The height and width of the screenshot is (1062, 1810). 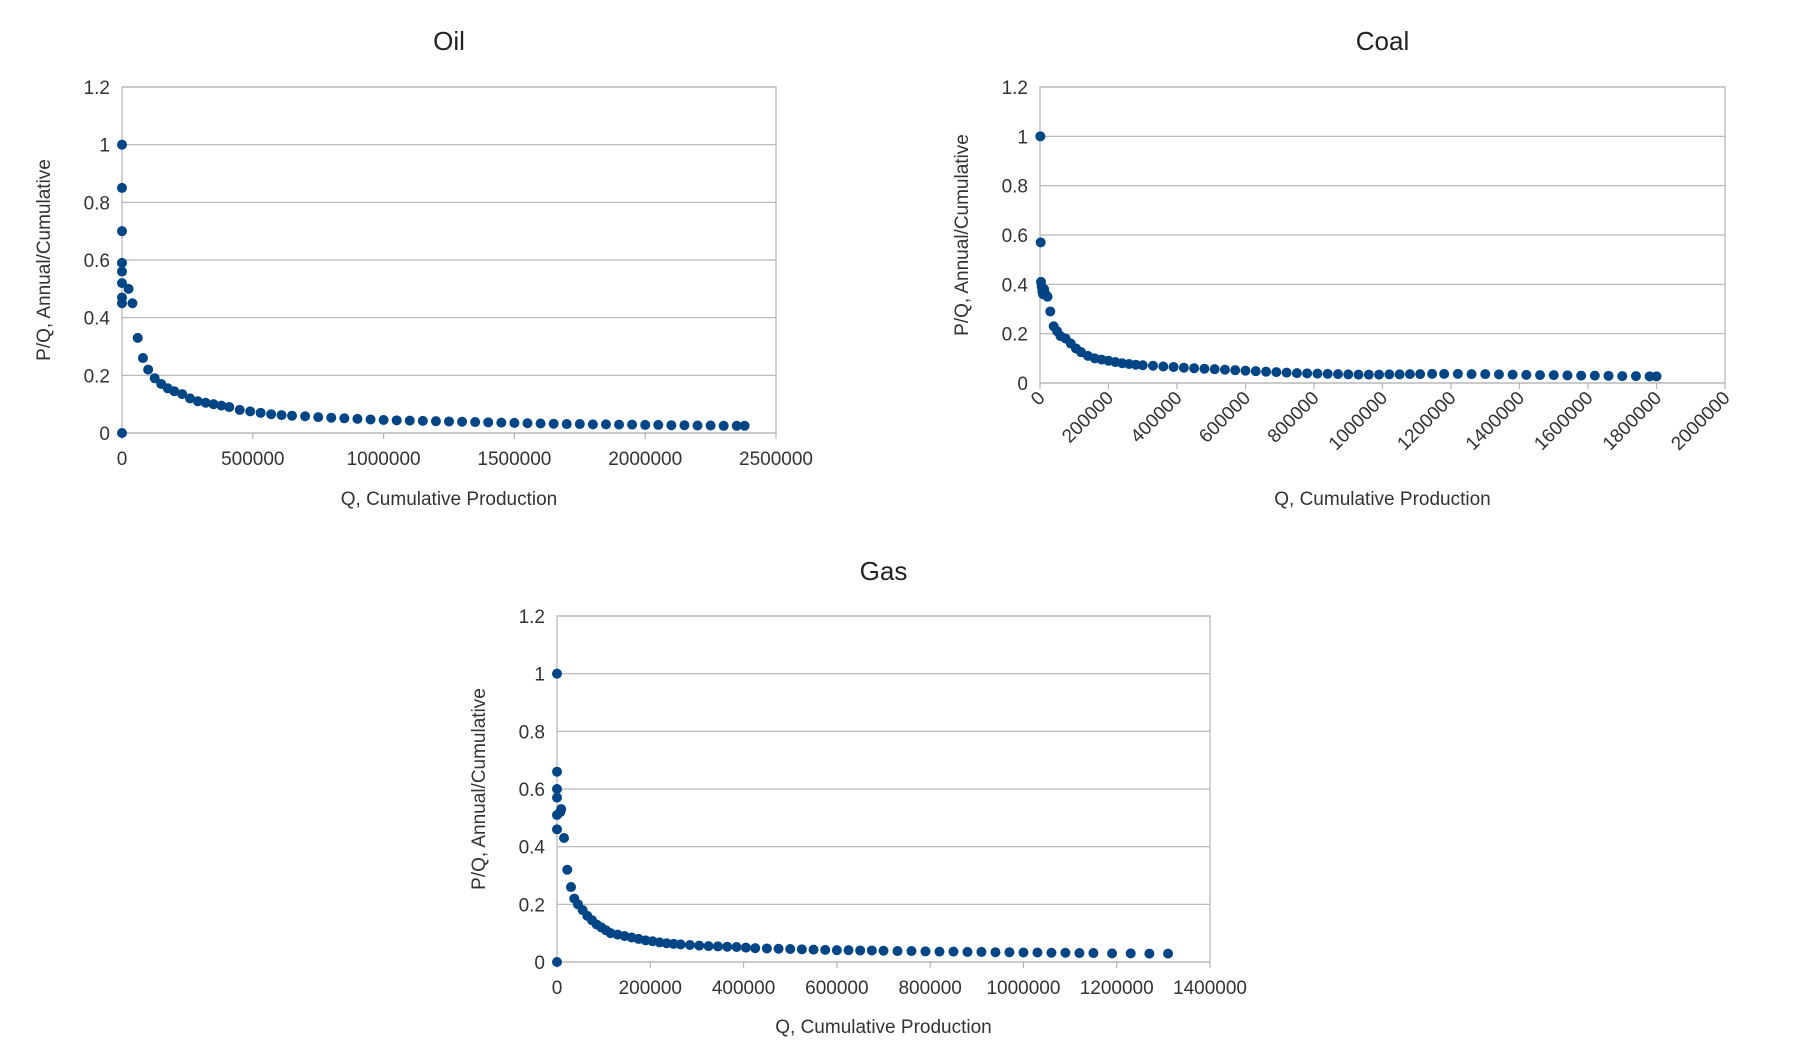 What do you see at coordinates (1563, 421) in the screenshot?
I see `x-tick-label: 1600000` at bounding box center [1563, 421].